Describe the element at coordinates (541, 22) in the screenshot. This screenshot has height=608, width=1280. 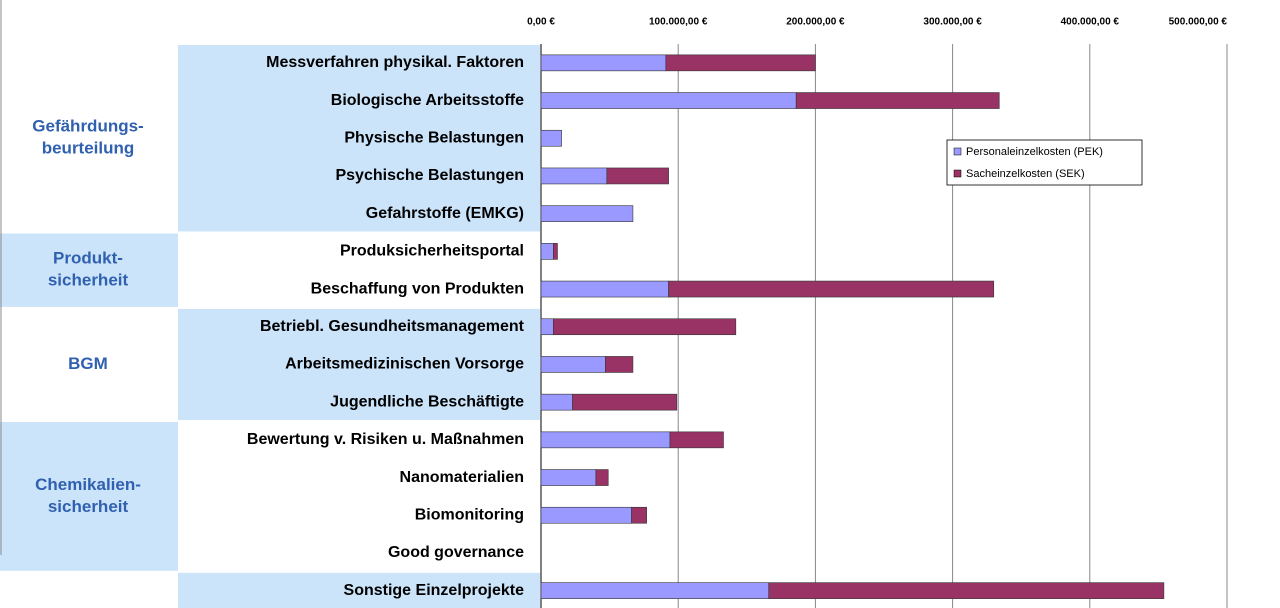
I see `x-tick-label: 0,00 €` at that location.